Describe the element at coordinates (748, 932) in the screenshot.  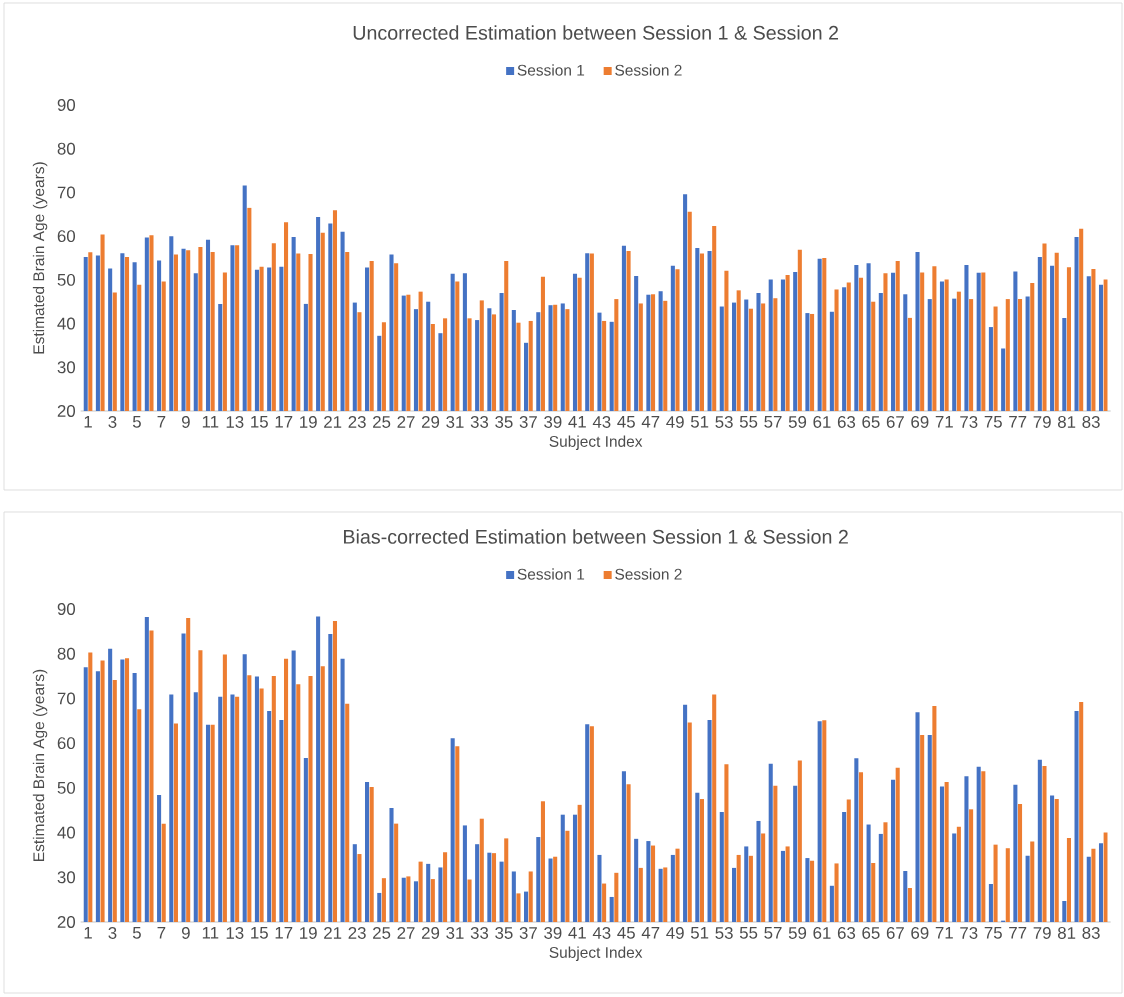
I see `x-tick-label: 55` at that location.